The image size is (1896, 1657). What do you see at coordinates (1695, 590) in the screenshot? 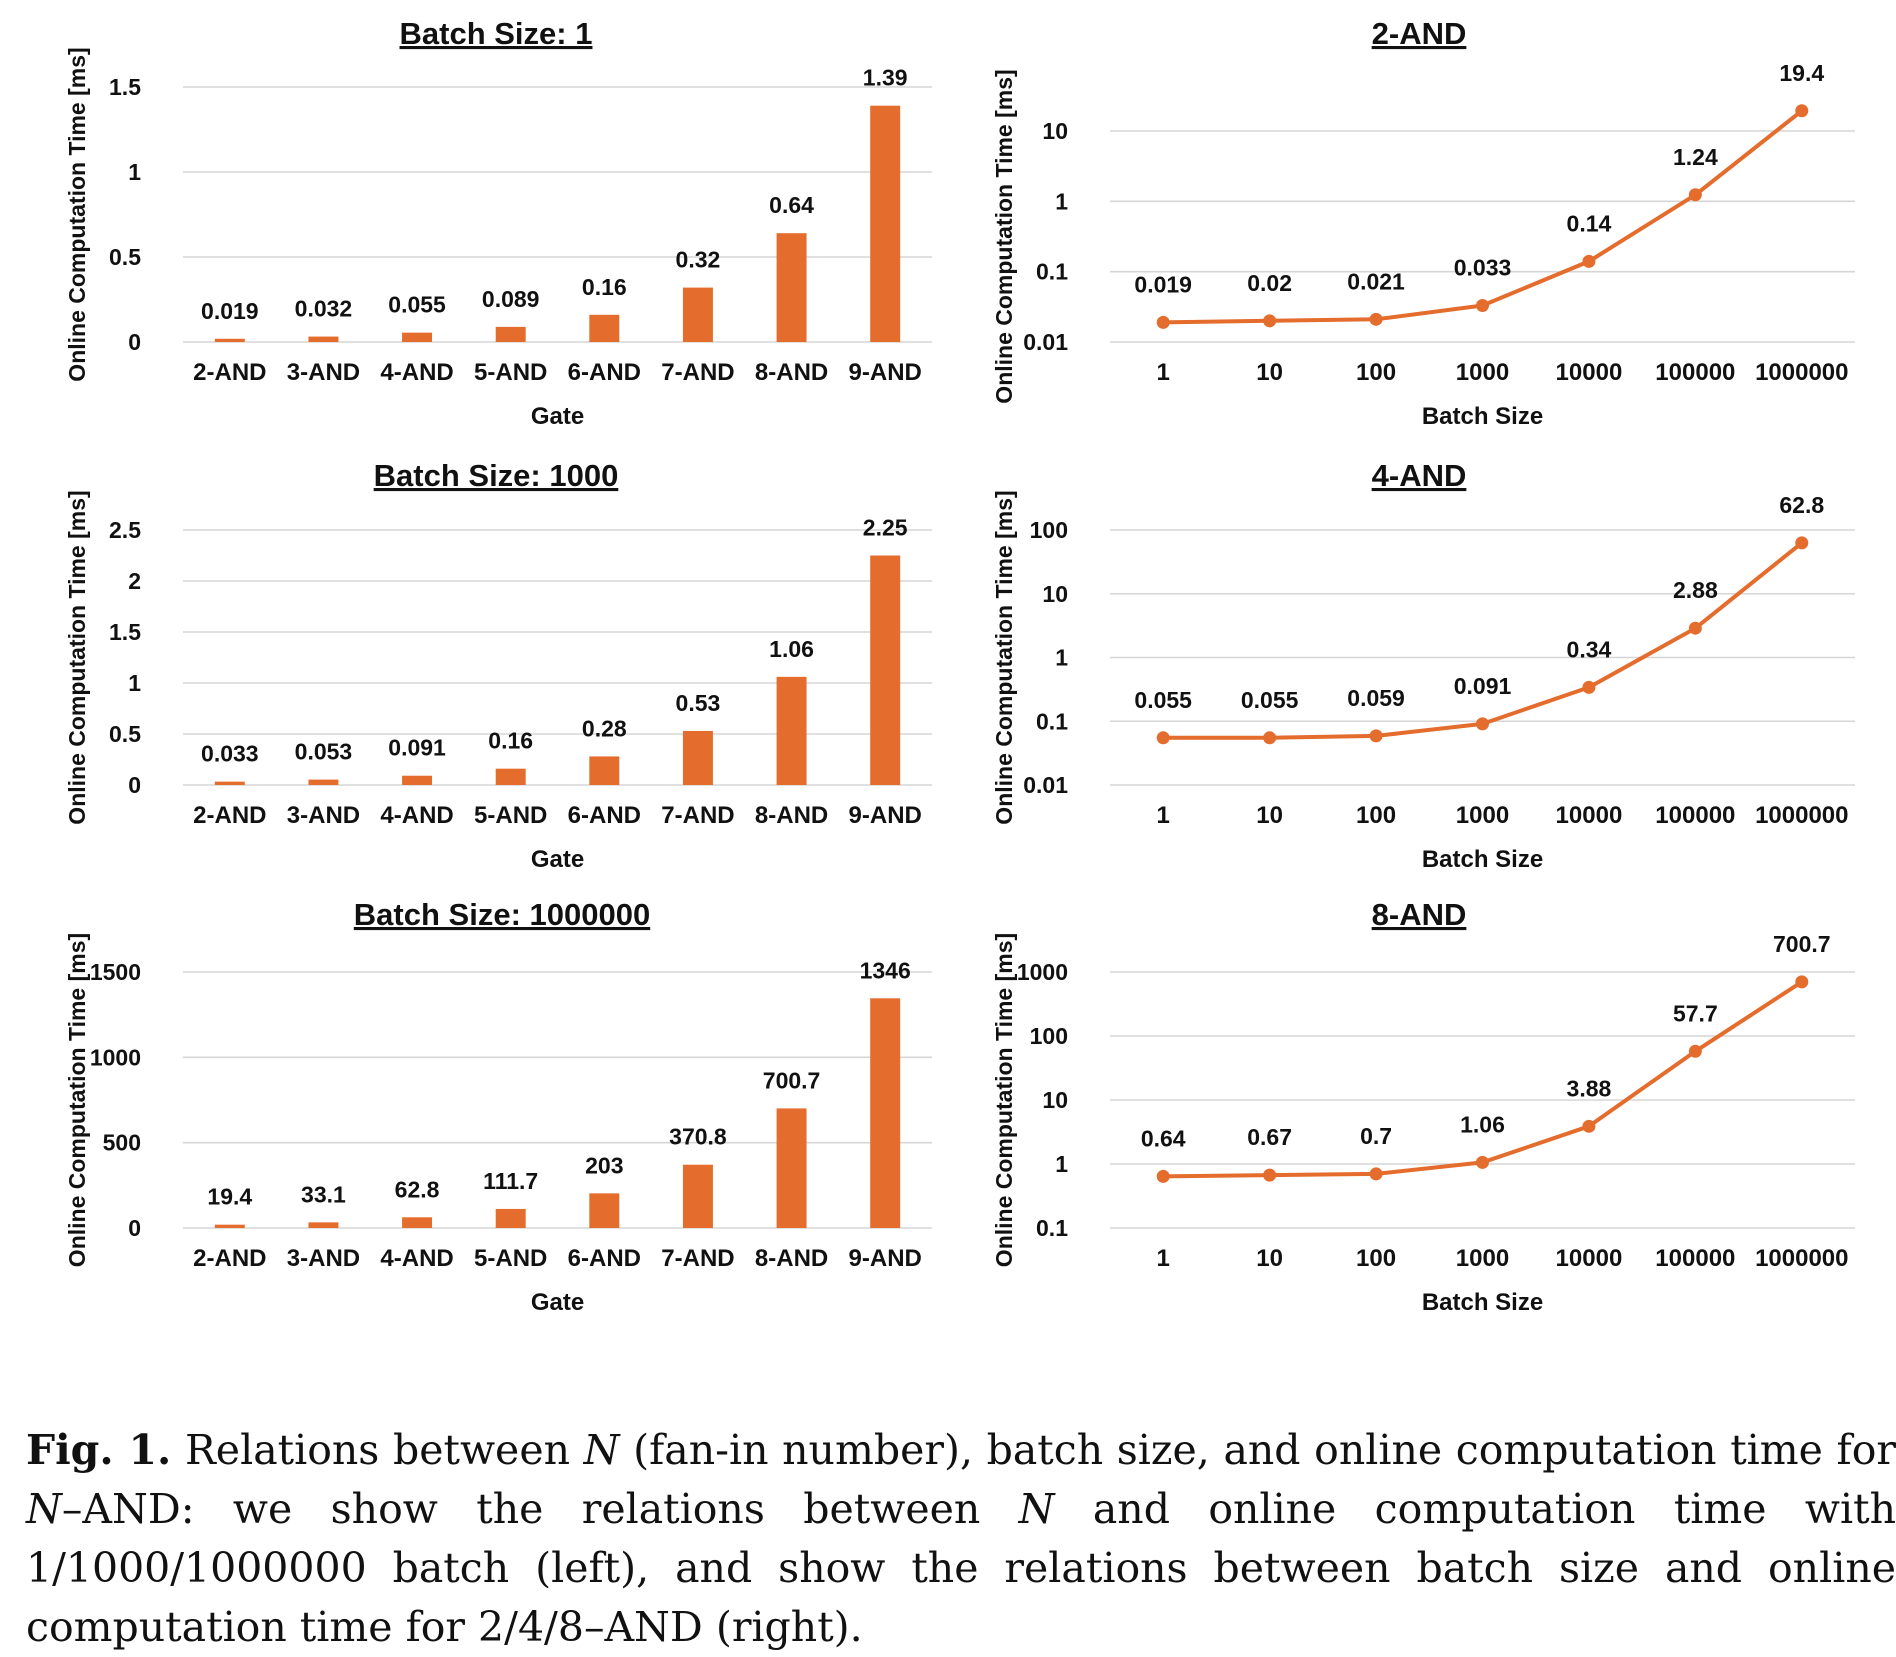
I see `data-label: 2.88` at bounding box center [1695, 590].